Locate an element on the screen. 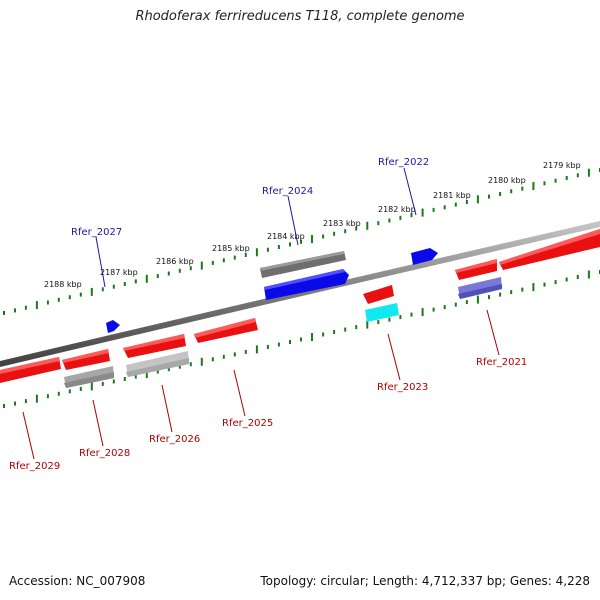 The width and height of the screenshot is (600, 600). gene-rfer-2028-grey is located at coordinates (89, 377).